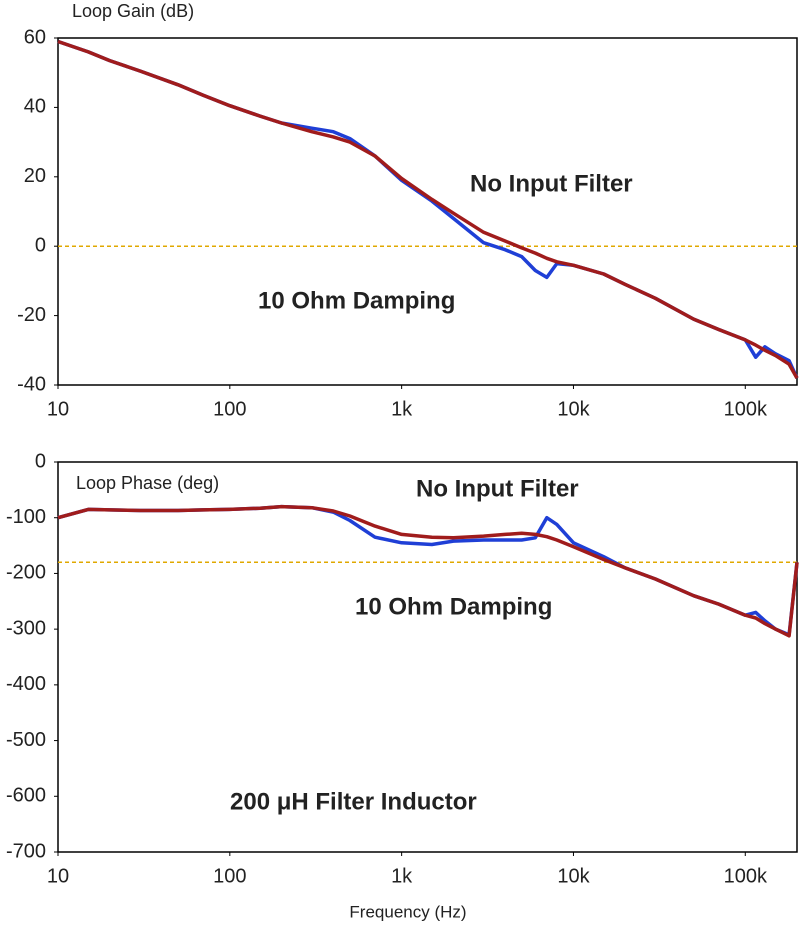 Image resolution: width=800 pixels, height=931 pixels. I want to click on y-tick-label: -400, so click(26, 684).